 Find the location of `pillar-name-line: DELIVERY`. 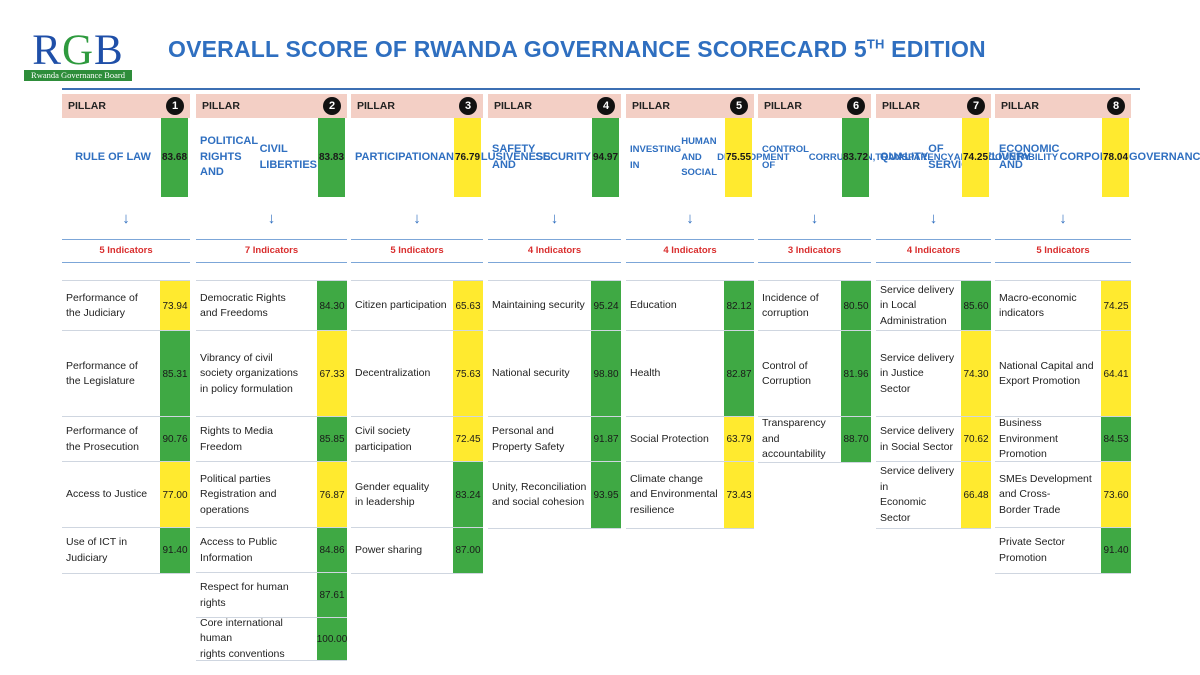

pillar-name-line: DELIVERY is located at coordinates (1003, 156).